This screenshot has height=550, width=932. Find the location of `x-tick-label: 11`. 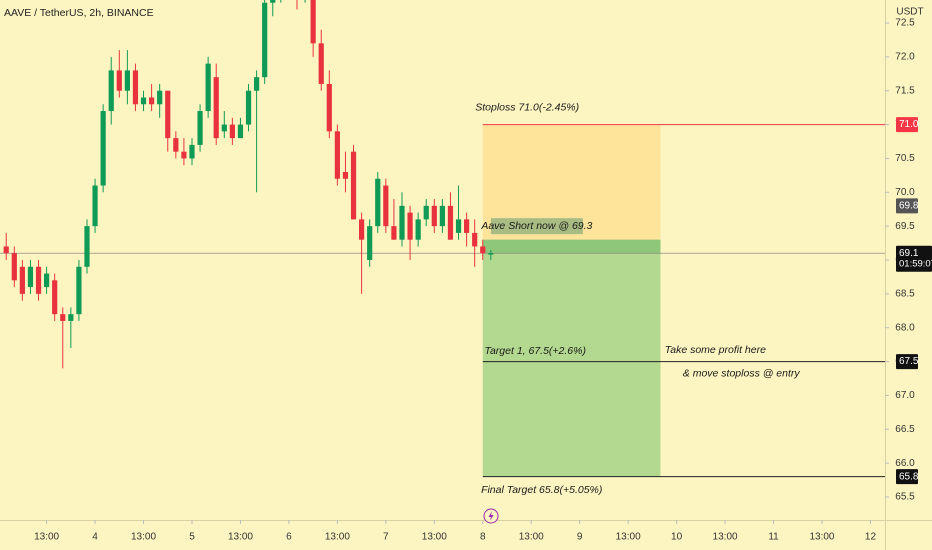

x-tick-label: 11 is located at coordinates (773, 537).